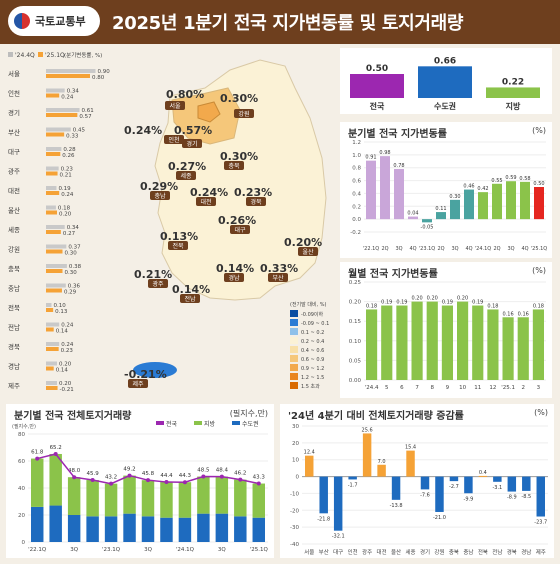  I want to click on map-legend-label: -0.09이하, so click(312, 314).